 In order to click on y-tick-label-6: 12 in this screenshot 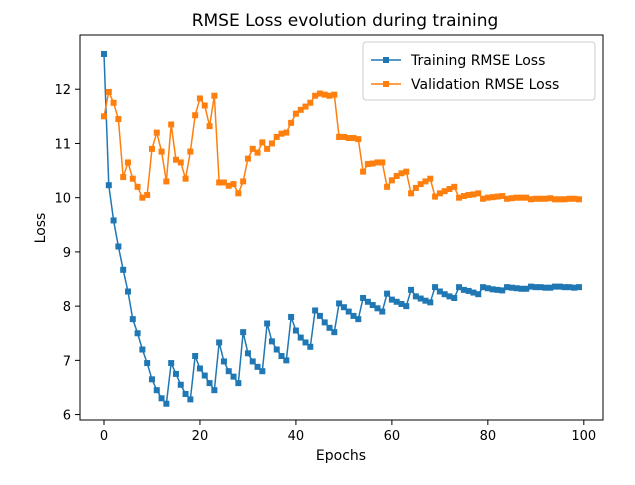, I will do `click(62, 90)`.